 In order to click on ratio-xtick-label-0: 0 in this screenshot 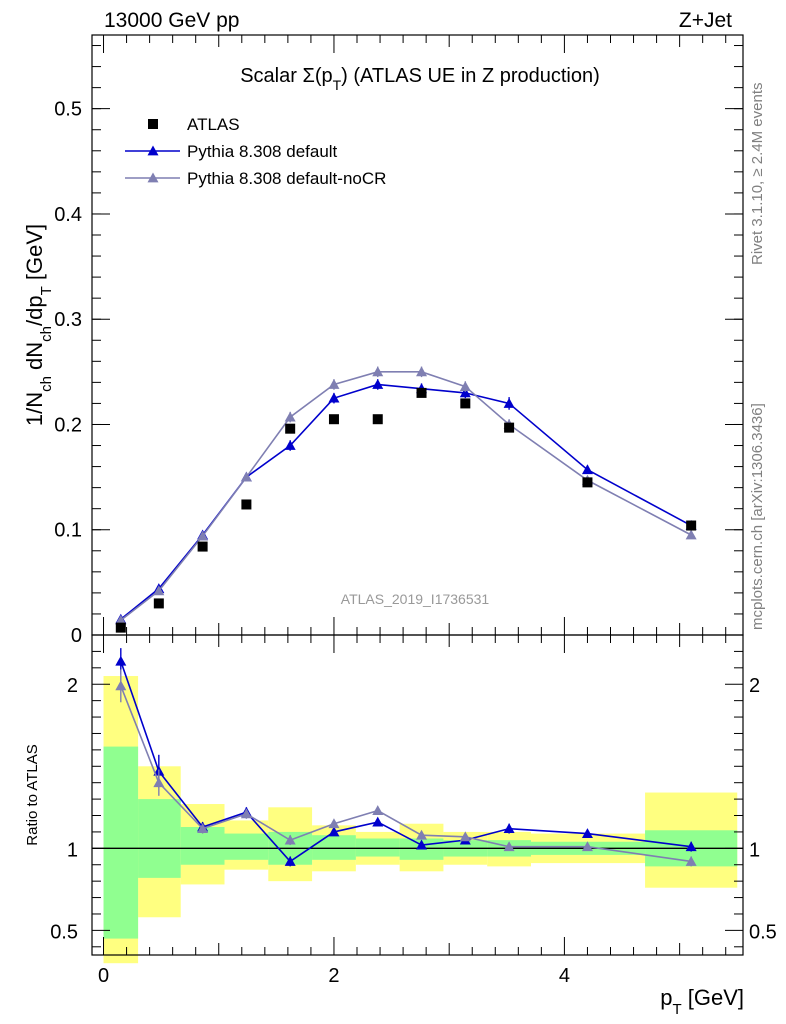, I will do `click(103, 976)`.